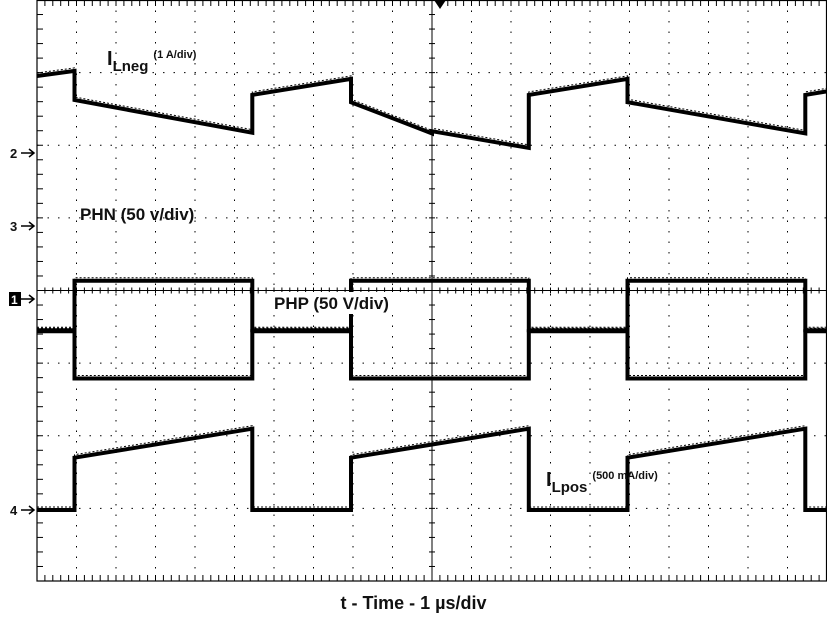  Describe the element at coordinates (431, 106) in the screenshot. I see `trace-noise-ilneg` at that location.